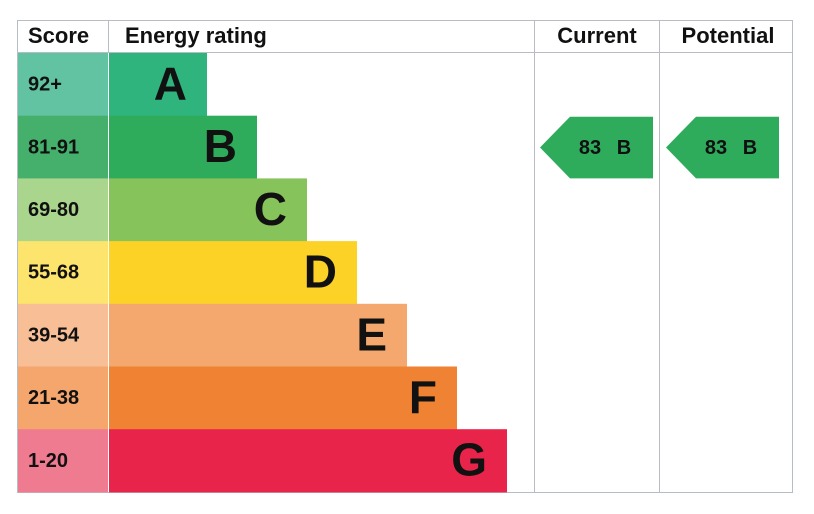 The width and height of the screenshot is (814, 514). I want to click on score-label: 55-68, so click(53, 273).